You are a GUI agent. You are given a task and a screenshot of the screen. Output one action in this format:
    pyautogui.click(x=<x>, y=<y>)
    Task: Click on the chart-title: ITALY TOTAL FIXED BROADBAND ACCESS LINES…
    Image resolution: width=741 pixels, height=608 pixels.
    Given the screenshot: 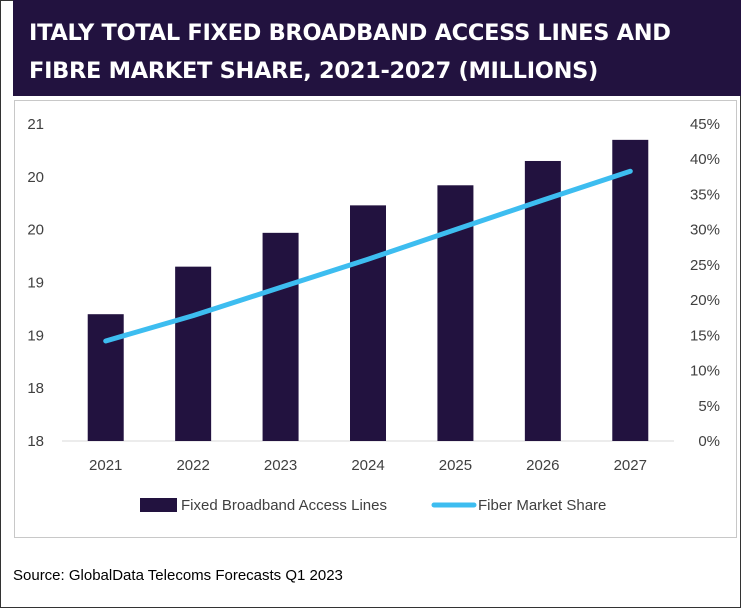 What is the action you would take?
    pyautogui.click(x=350, y=52)
    